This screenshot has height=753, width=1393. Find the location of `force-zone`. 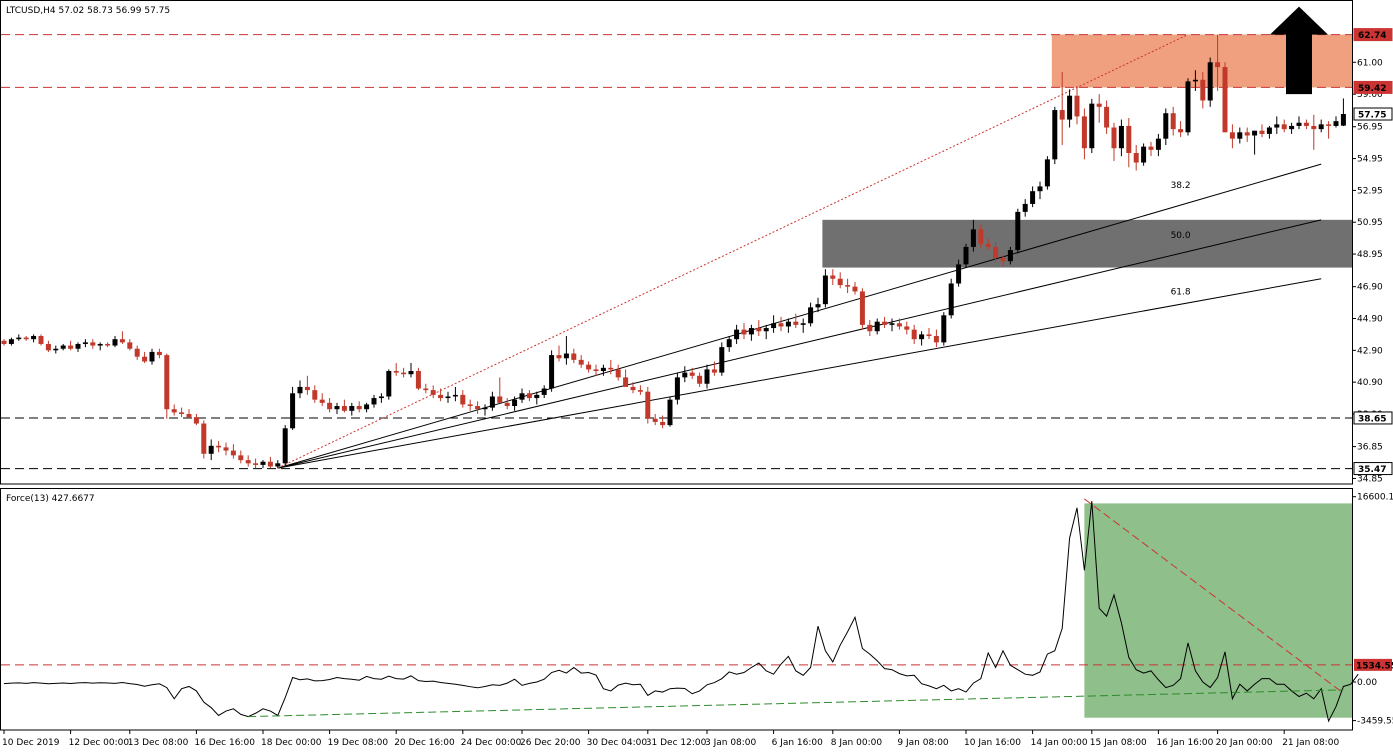

force-zone is located at coordinates (1218, 610).